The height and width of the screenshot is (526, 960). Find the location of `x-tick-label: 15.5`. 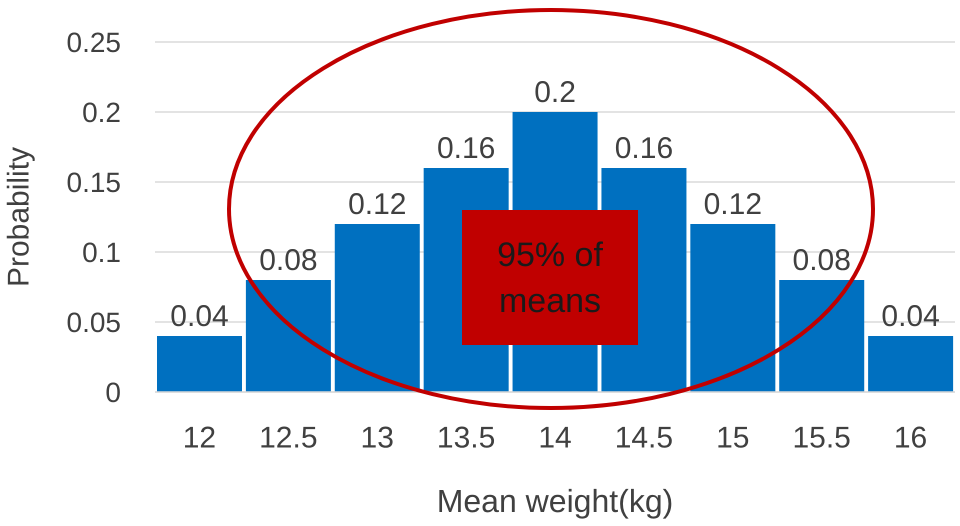

x-tick-label: 15.5 is located at coordinates (821, 437).